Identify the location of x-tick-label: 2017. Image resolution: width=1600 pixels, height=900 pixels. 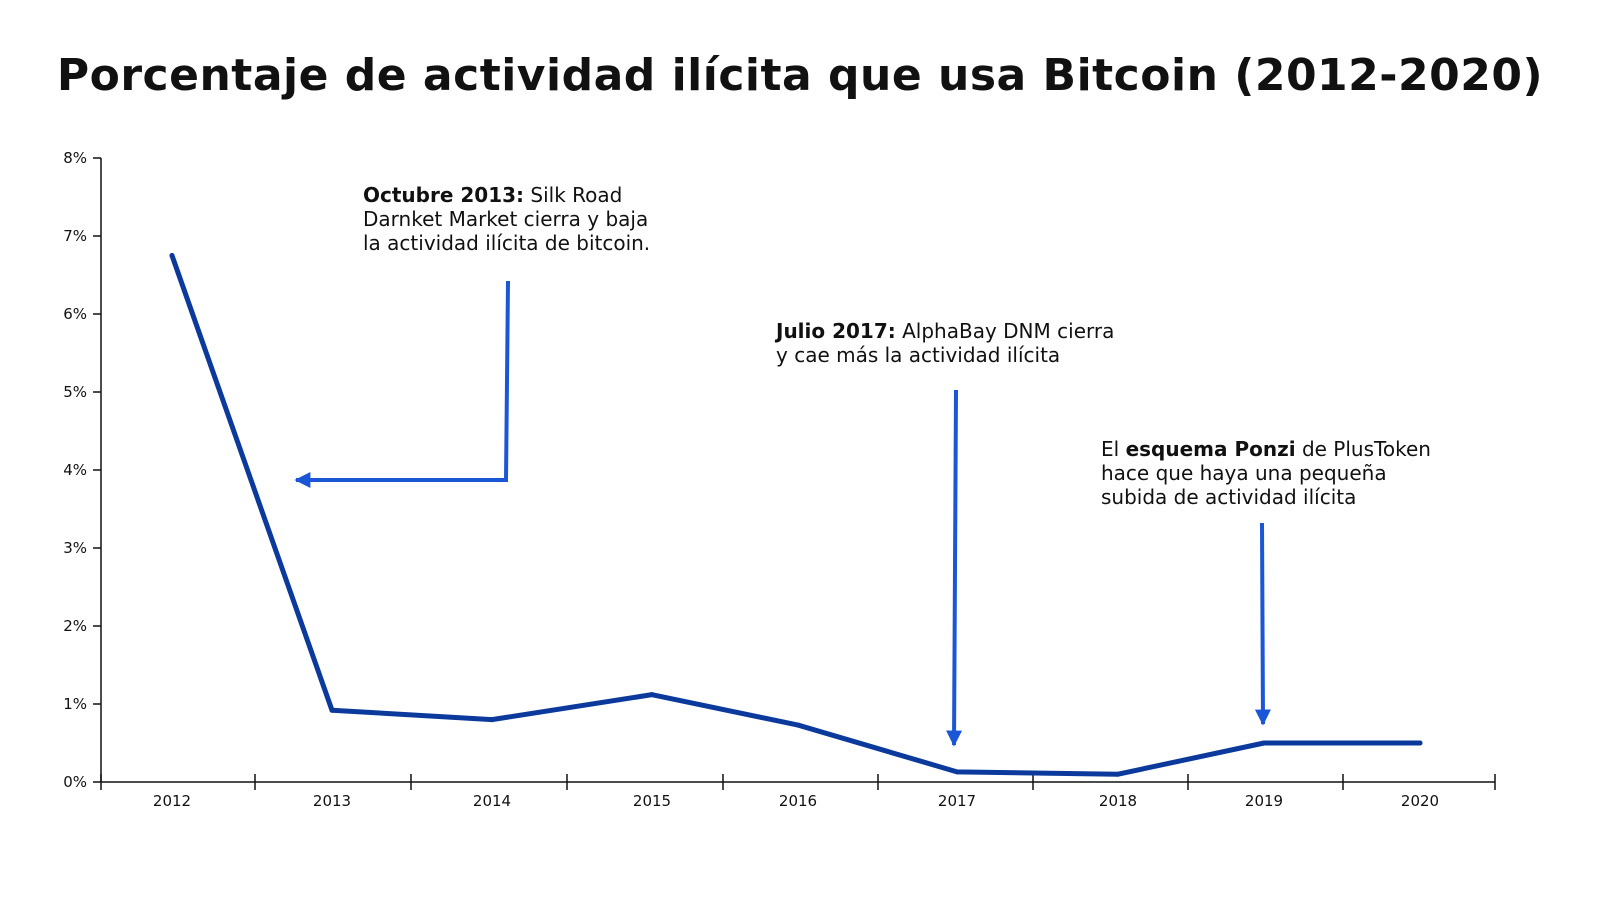
(957, 801).